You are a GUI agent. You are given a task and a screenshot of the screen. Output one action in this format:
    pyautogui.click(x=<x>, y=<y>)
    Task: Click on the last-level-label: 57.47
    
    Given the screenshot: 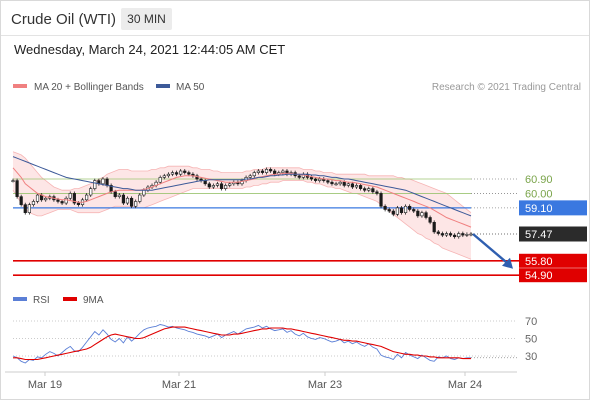 What is the action you would take?
    pyautogui.click(x=539, y=235)
    